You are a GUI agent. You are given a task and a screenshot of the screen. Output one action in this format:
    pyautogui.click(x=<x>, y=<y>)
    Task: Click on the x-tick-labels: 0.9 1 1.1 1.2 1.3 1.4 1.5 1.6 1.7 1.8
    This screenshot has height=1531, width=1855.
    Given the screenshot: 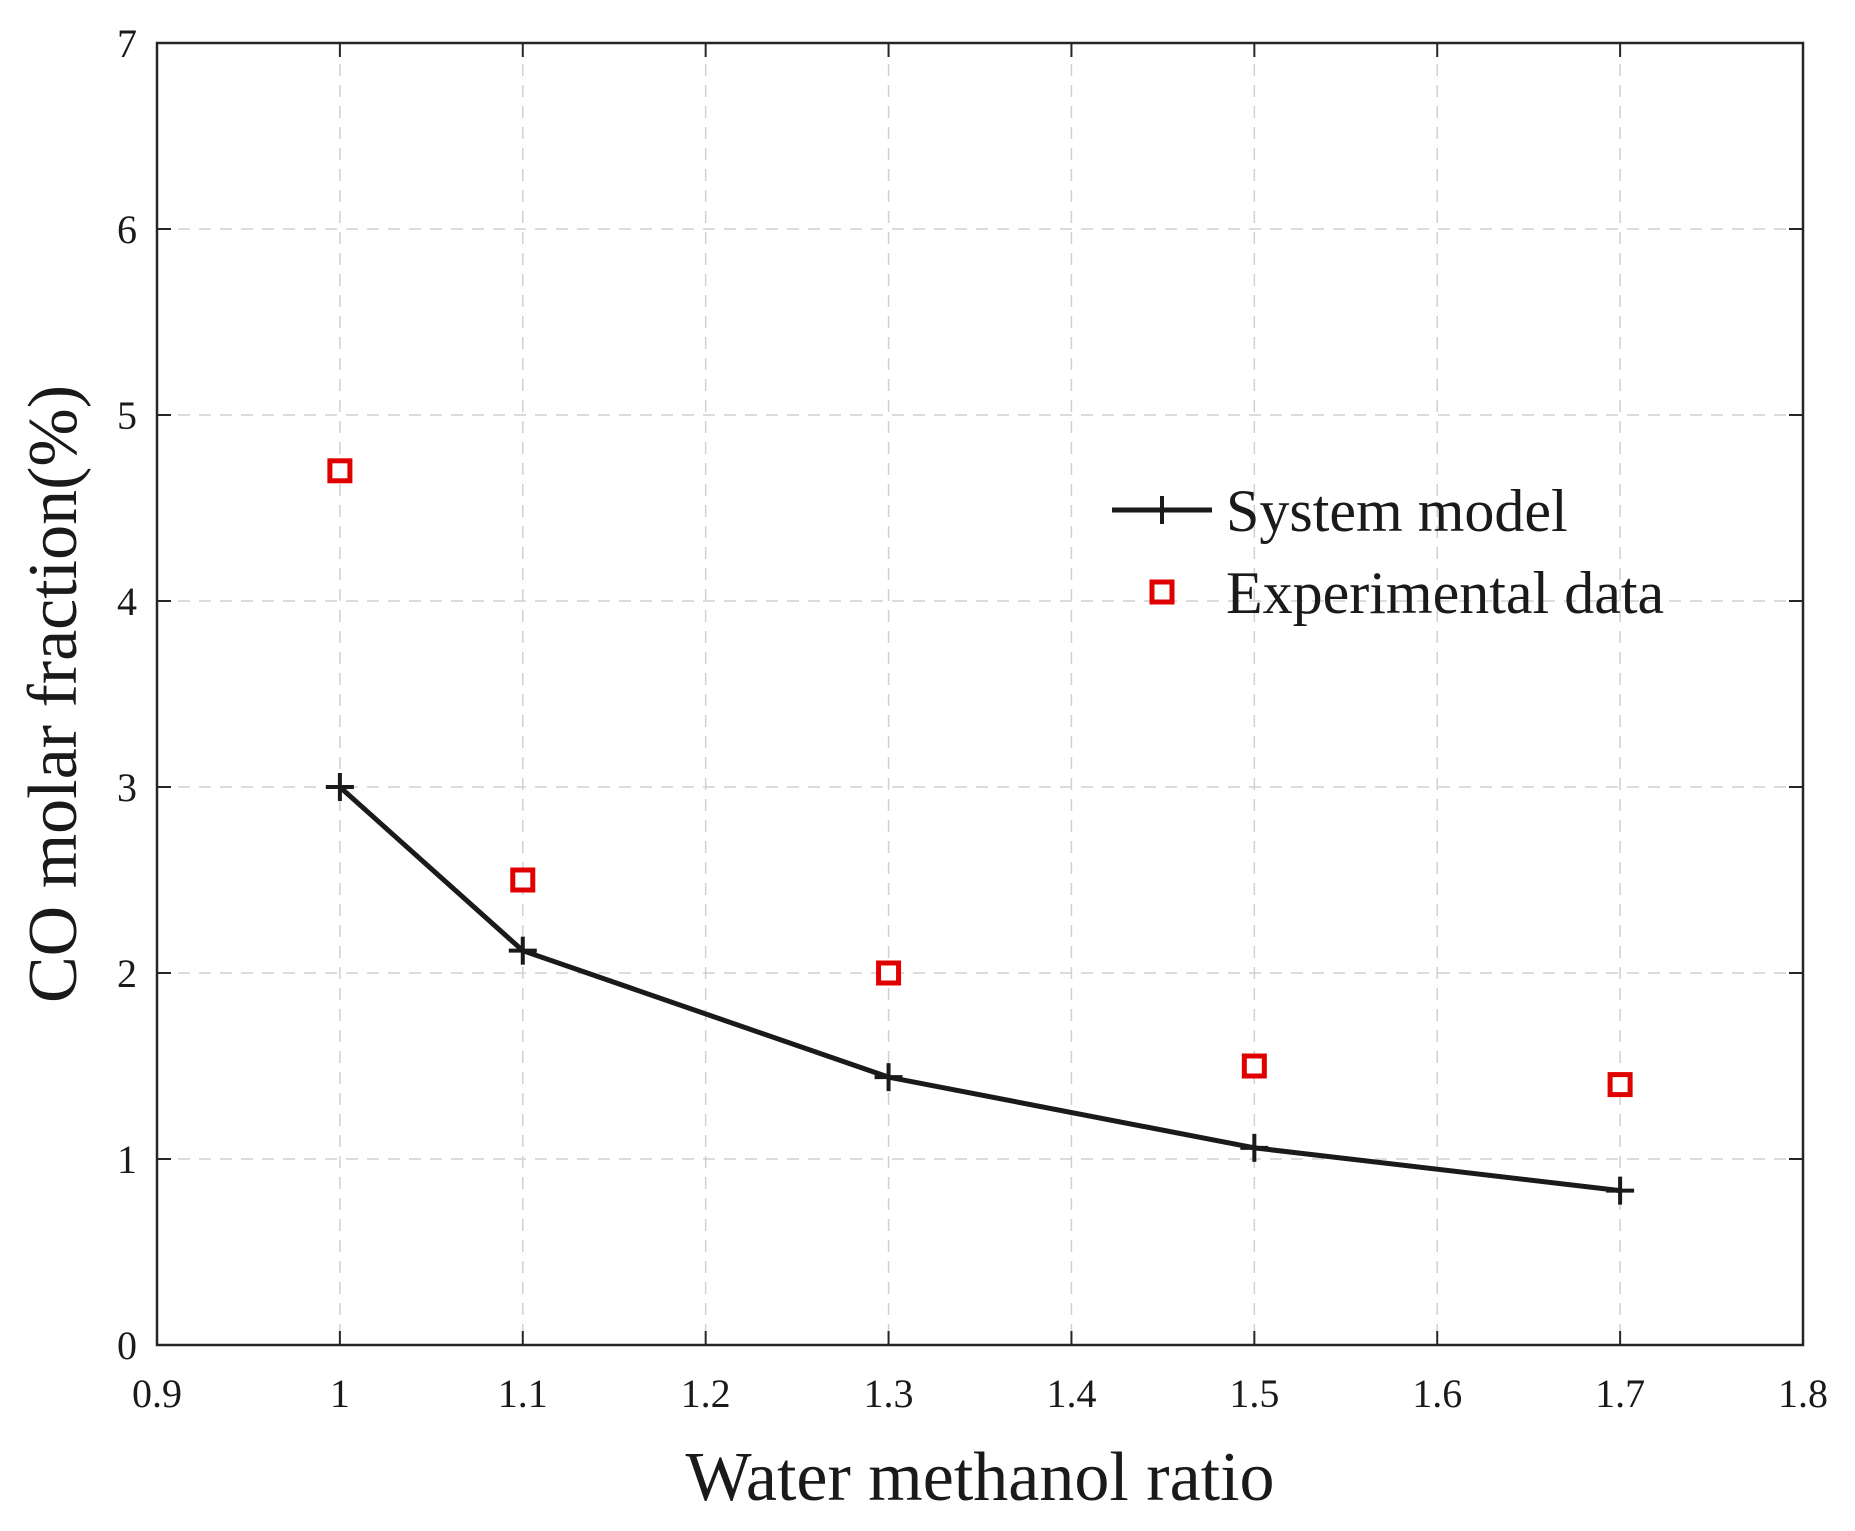 What is the action you would take?
    pyautogui.click(x=980, y=1393)
    